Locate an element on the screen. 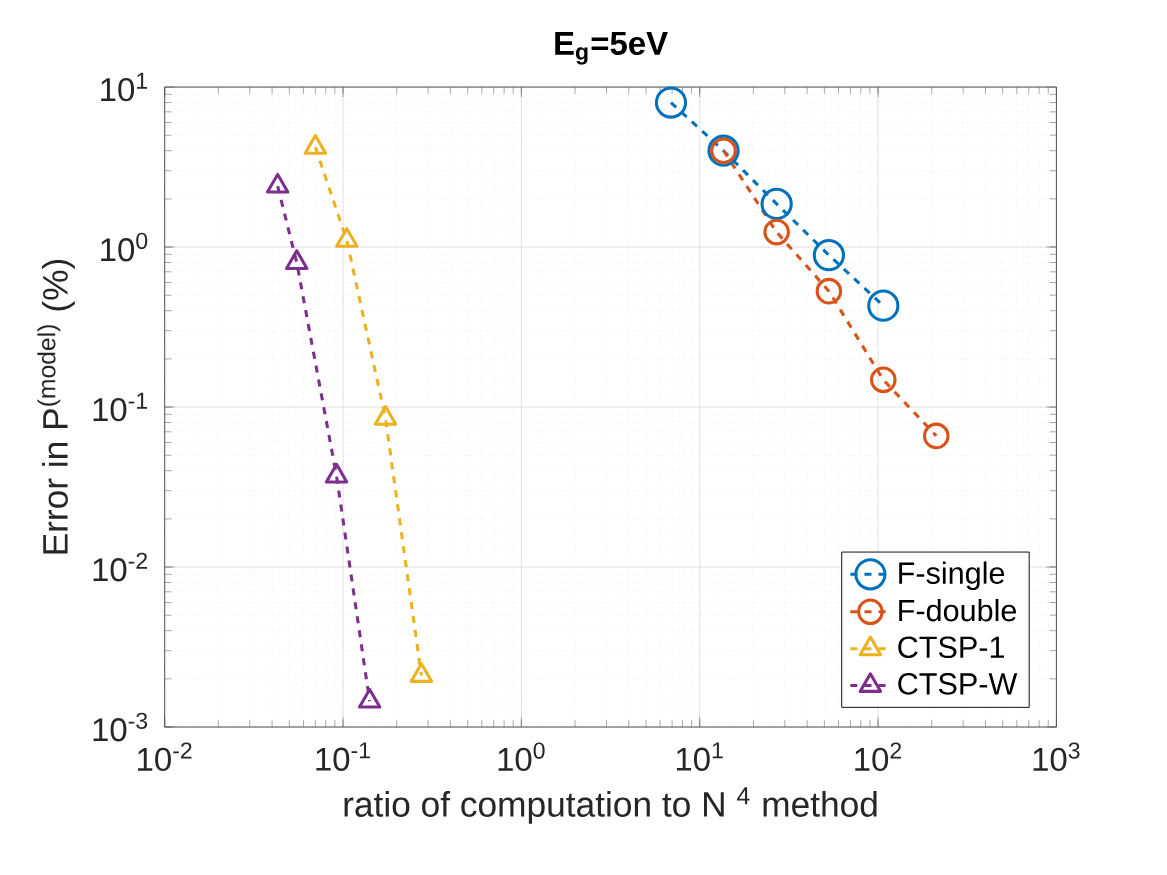 Image resolution: width=1167 pixels, height=875 pixels. x-tick-label: 10$^{-1}$ is located at coordinates (343, 756).